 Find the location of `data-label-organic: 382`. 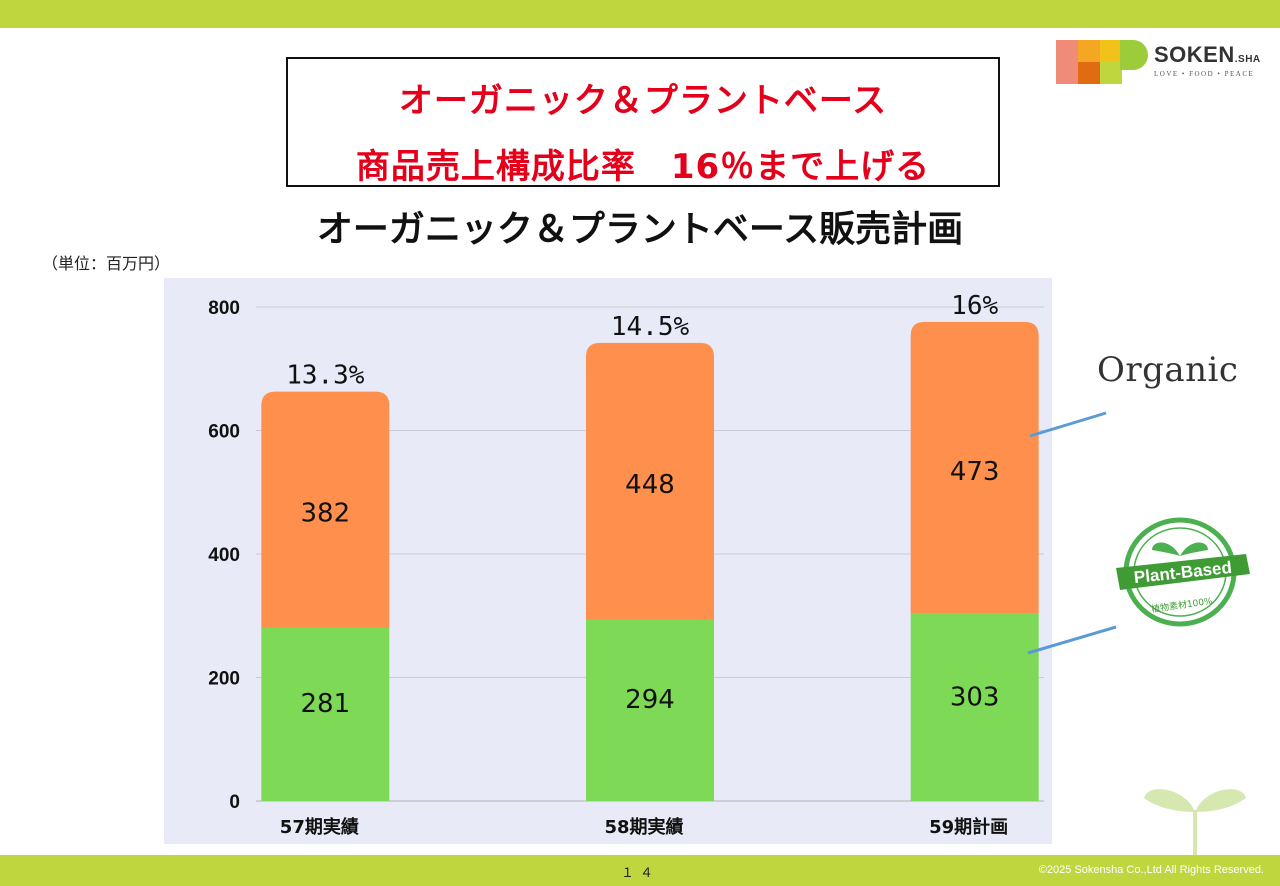

data-label-organic: 382 is located at coordinates (326, 514).